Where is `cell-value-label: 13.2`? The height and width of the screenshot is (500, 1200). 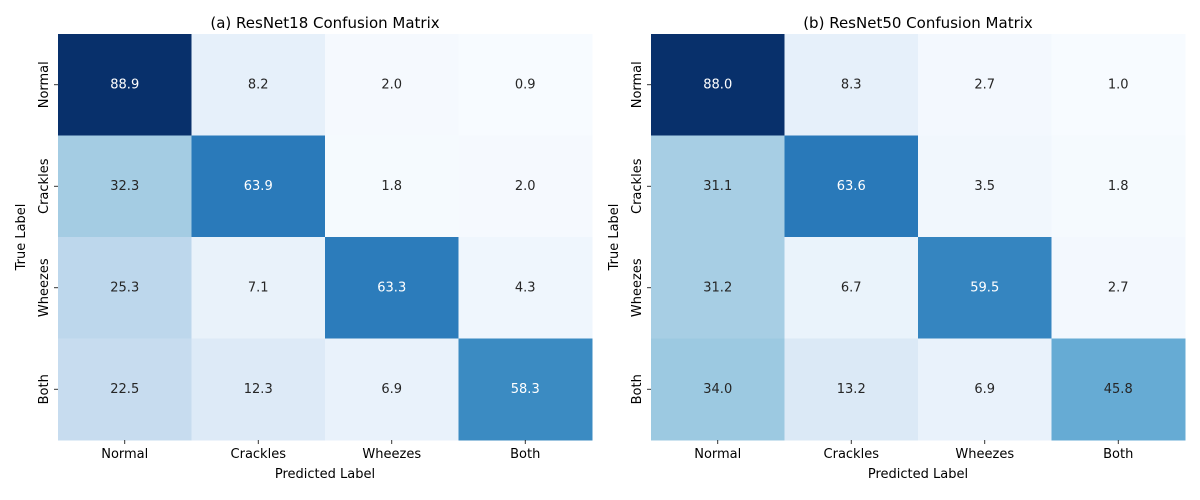
cell-value-label: 13.2 is located at coordinates (851, 389).